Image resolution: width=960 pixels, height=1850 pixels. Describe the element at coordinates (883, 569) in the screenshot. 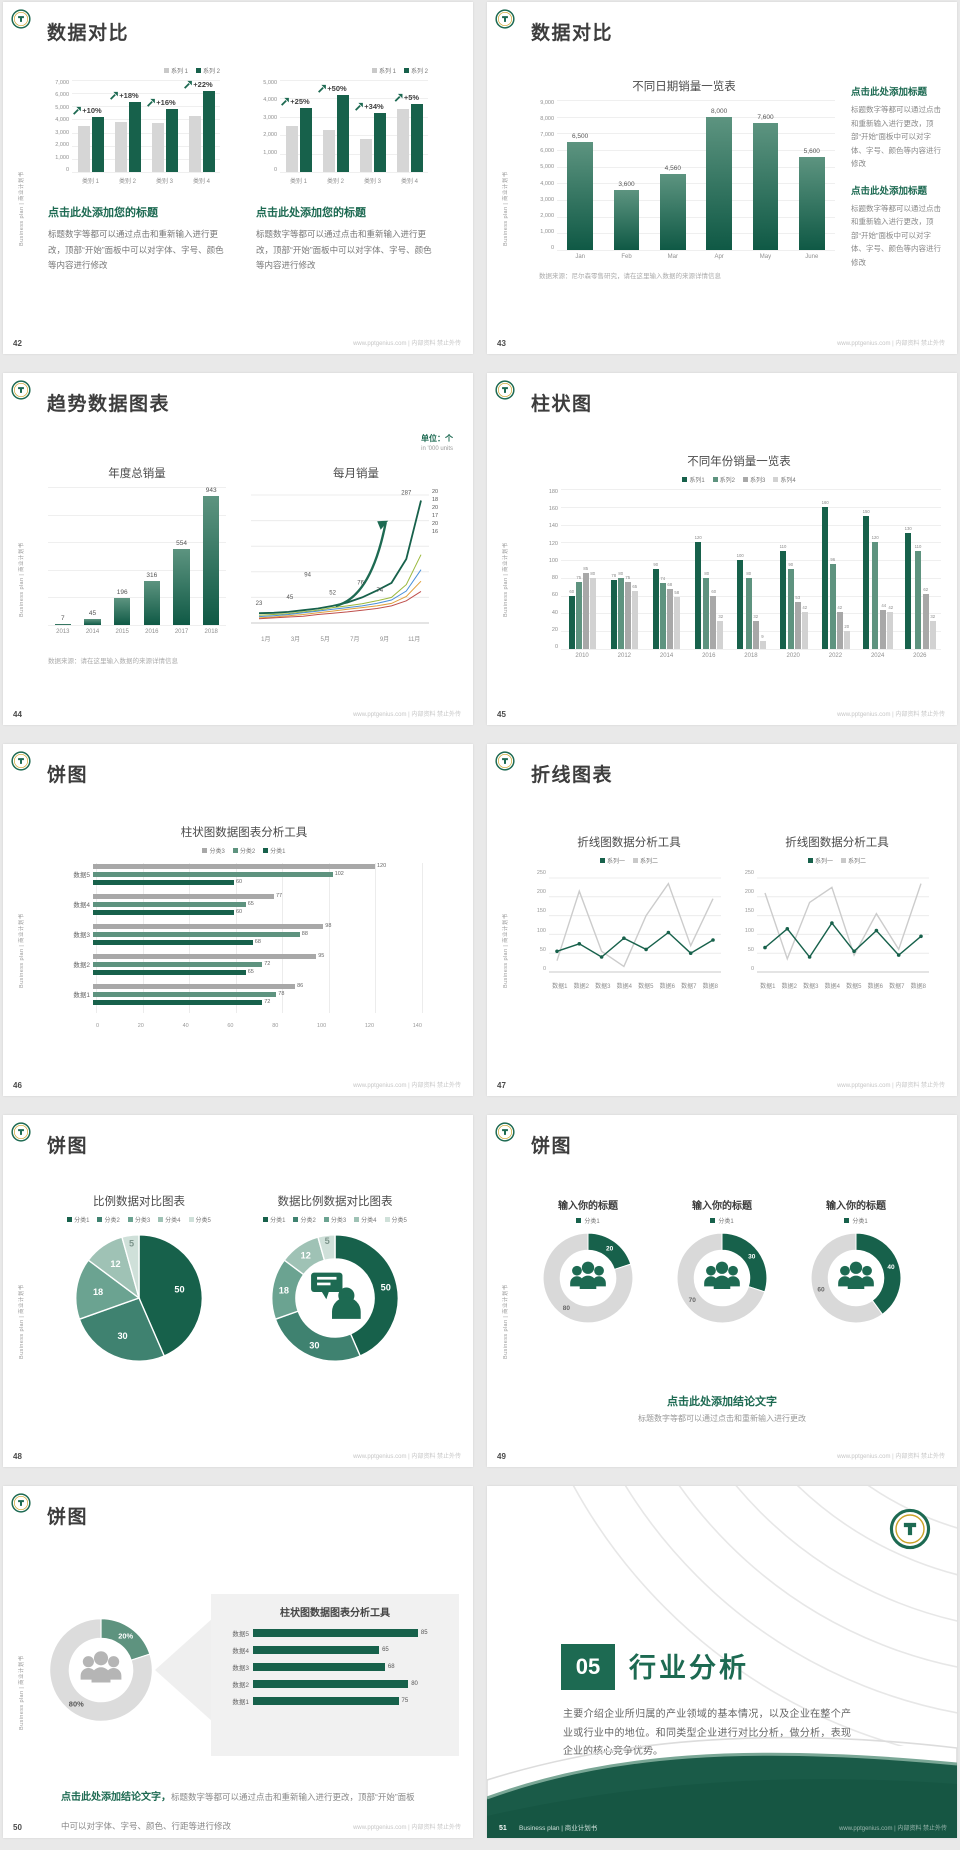

I see `bar-slot: 44` at that location.